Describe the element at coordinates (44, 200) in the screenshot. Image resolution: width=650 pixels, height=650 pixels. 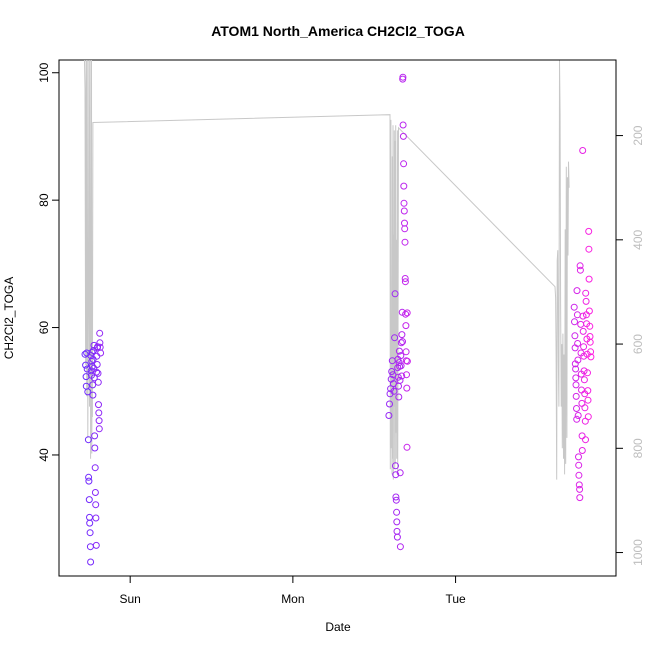
I see `y-tick-label: 80` at that location.